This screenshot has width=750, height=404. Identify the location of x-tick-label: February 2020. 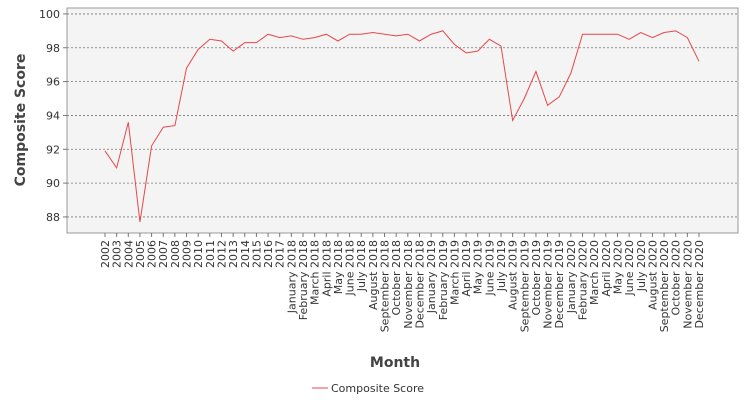
(583, 280).